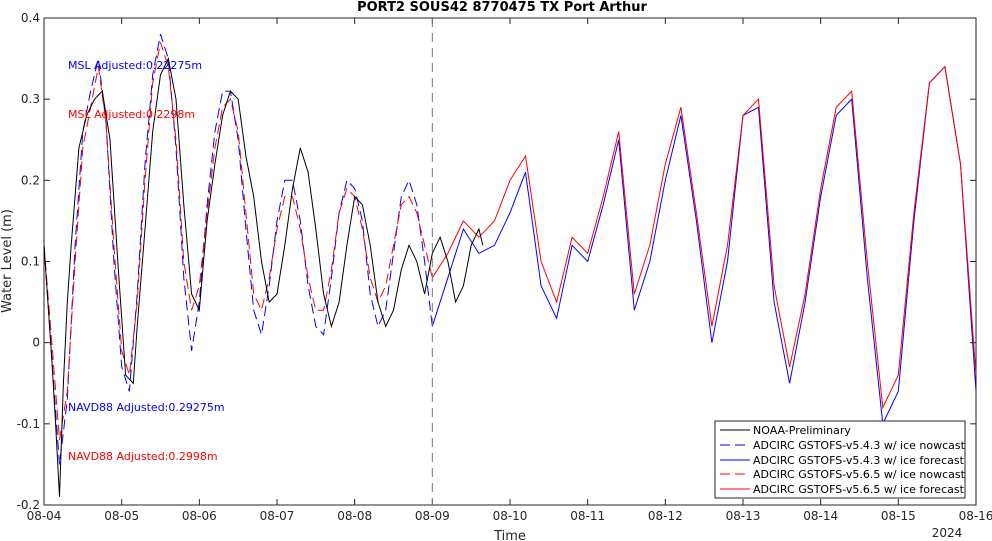 The width and height of the screenshot is (992, 541). I want to click on year-label: 2024, so click(947, 533).